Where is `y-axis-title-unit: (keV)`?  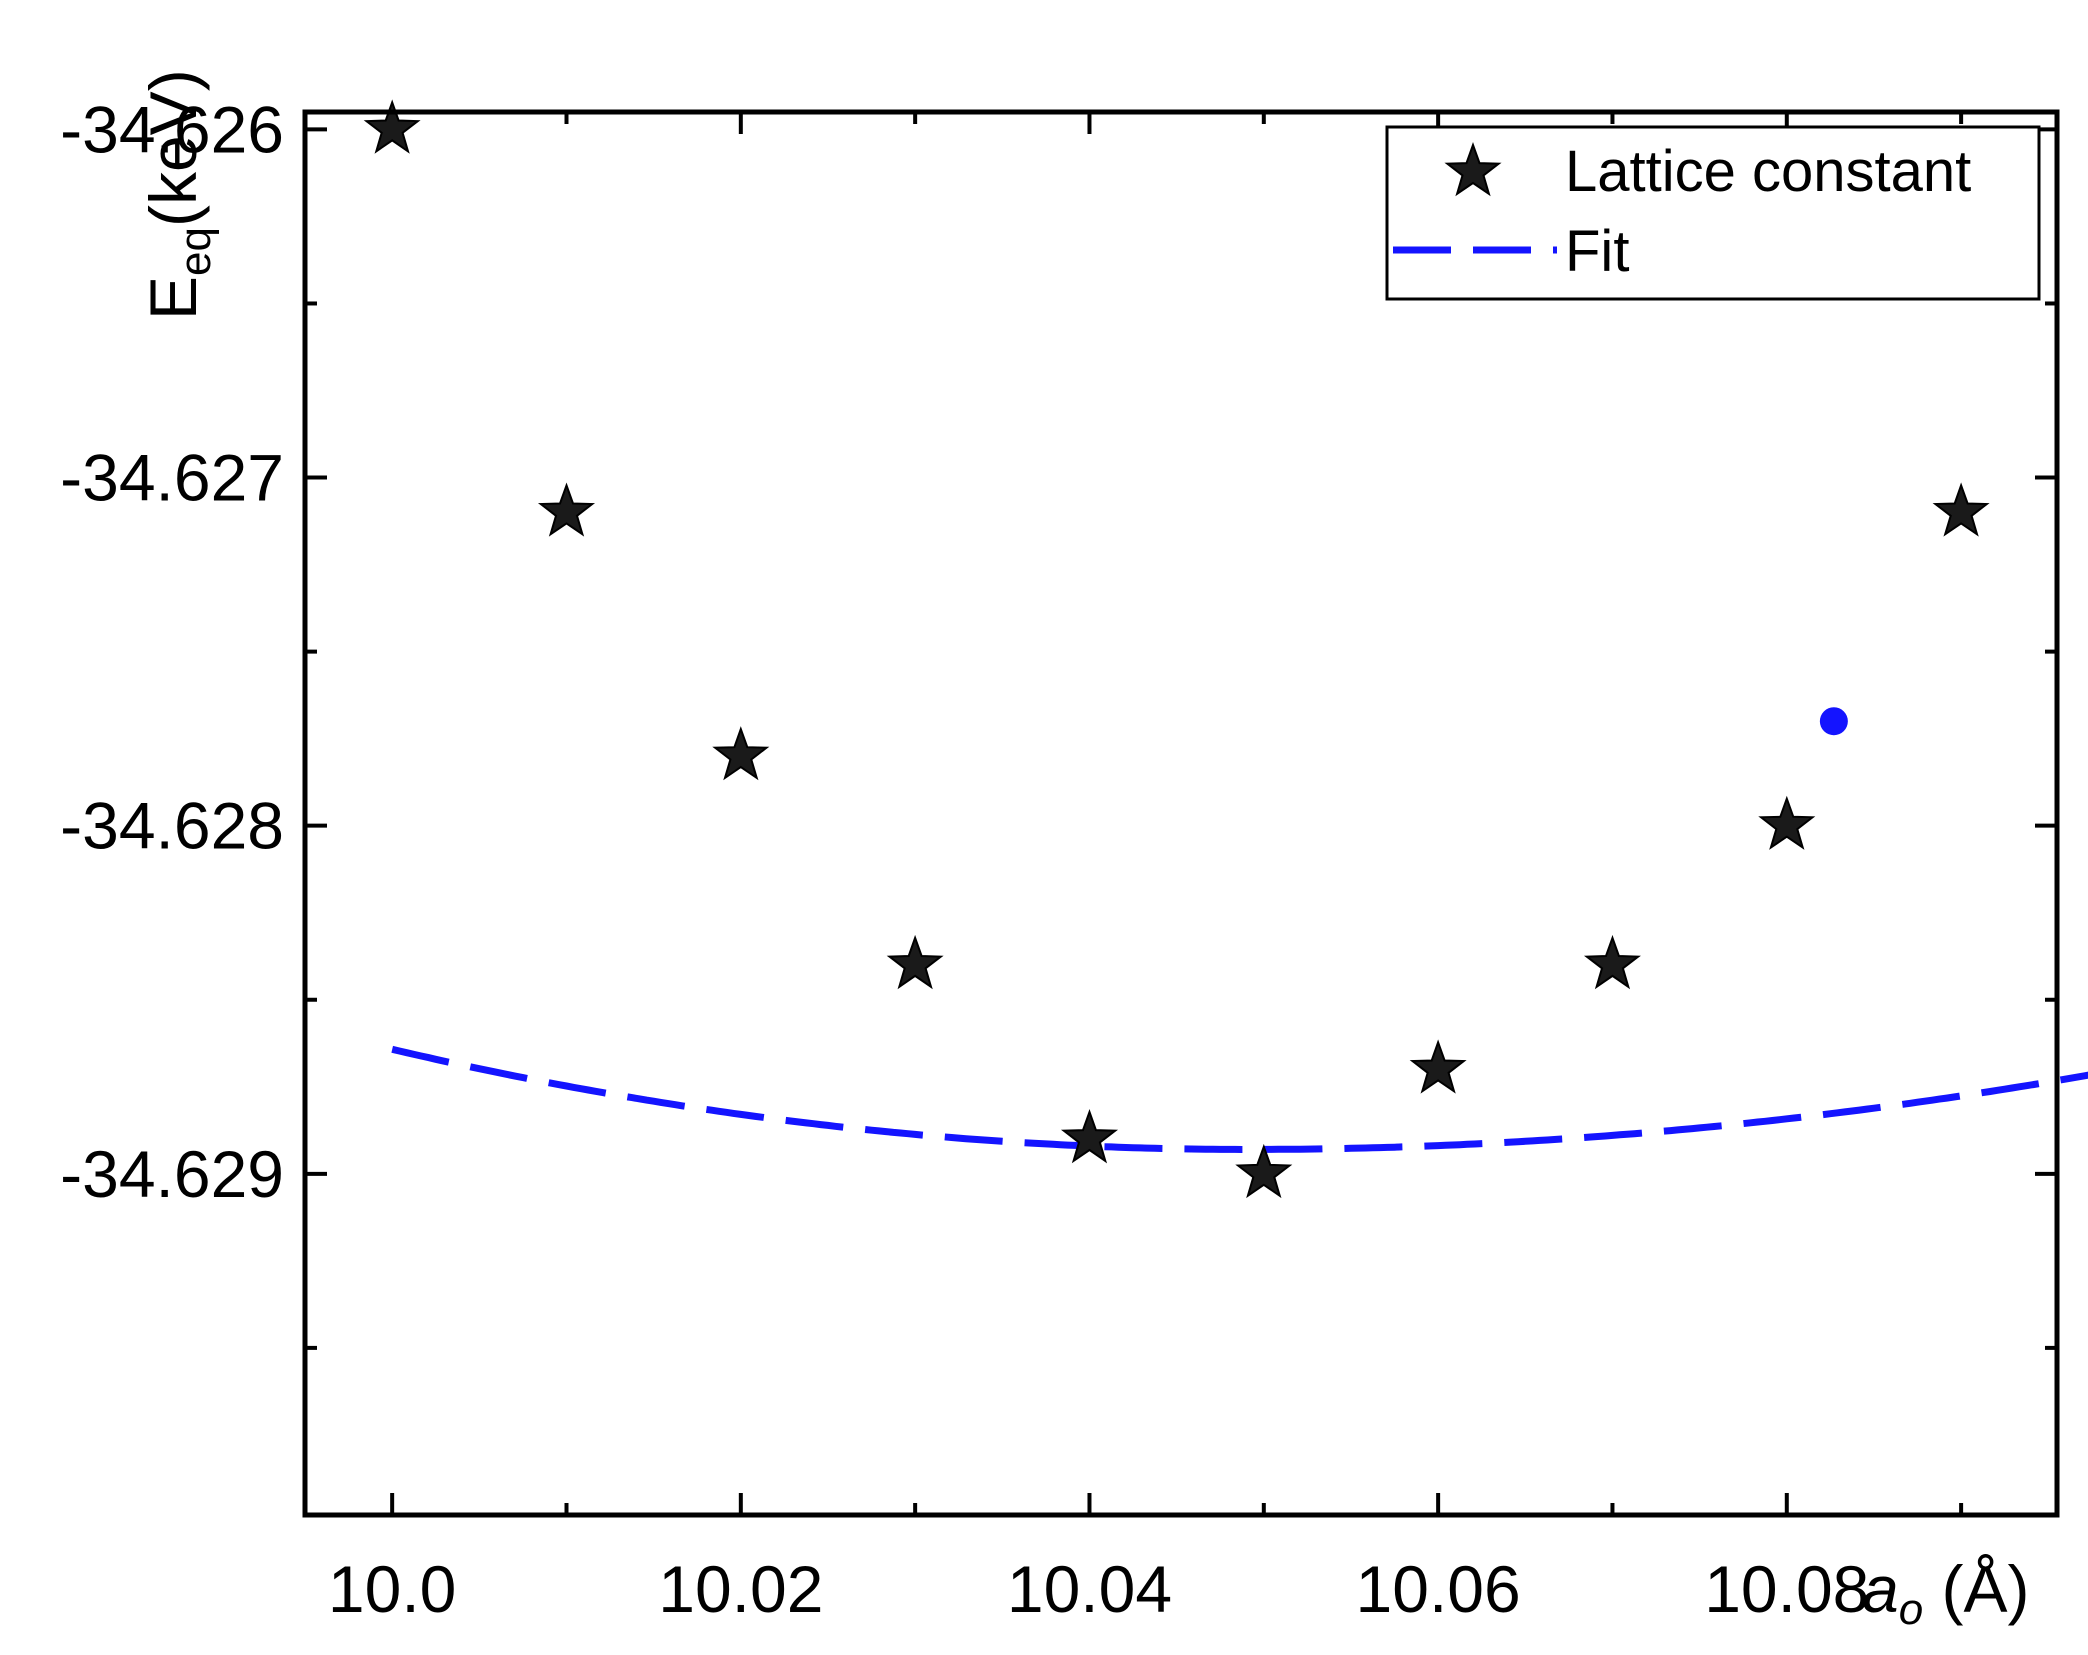
y-axis-title-unit: (keV) is located at coordinates (173, 148).